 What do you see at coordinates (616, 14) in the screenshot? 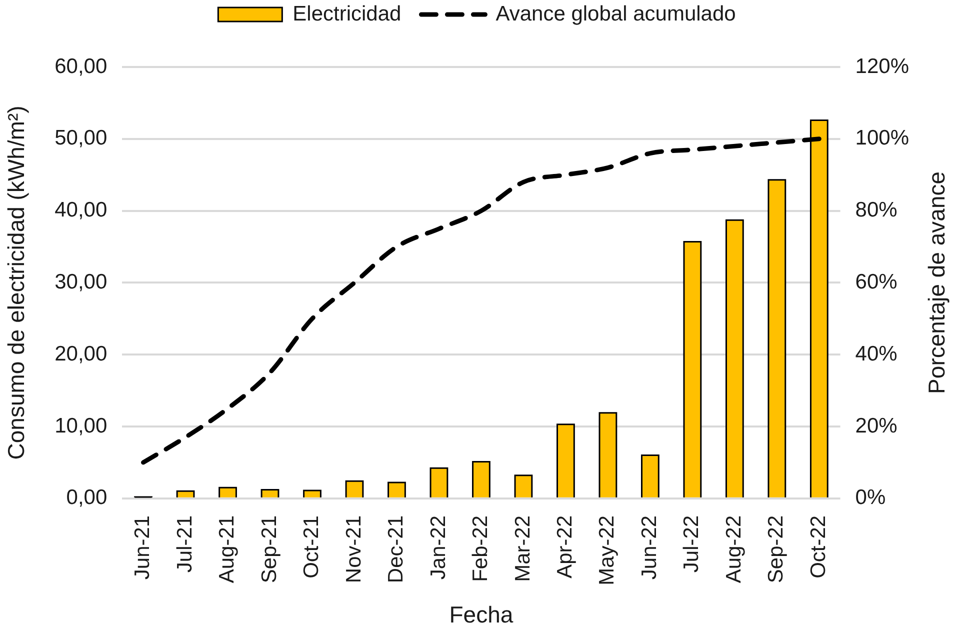
I see `legend-label: Avance global acumulado` at bounding box center [616, 14].